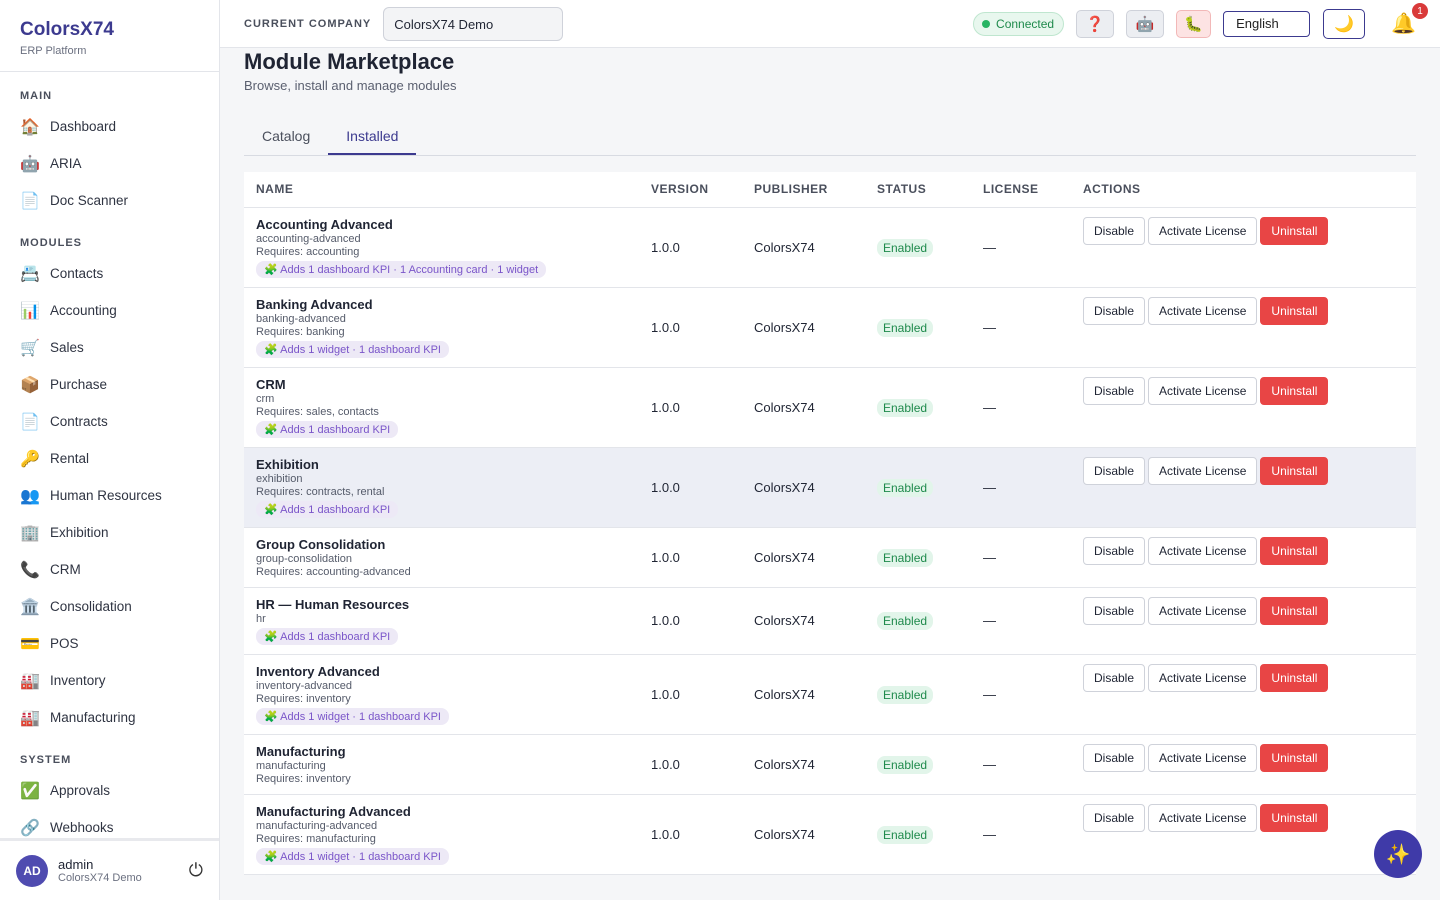 This screenshot has height=900, width=1440. I want to click on nav-item: 👥 Human Resources, so click(109, 495).